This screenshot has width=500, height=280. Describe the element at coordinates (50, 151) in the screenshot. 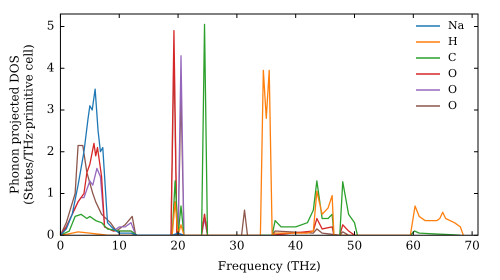

I see `y-tick-label: 2` at that location.